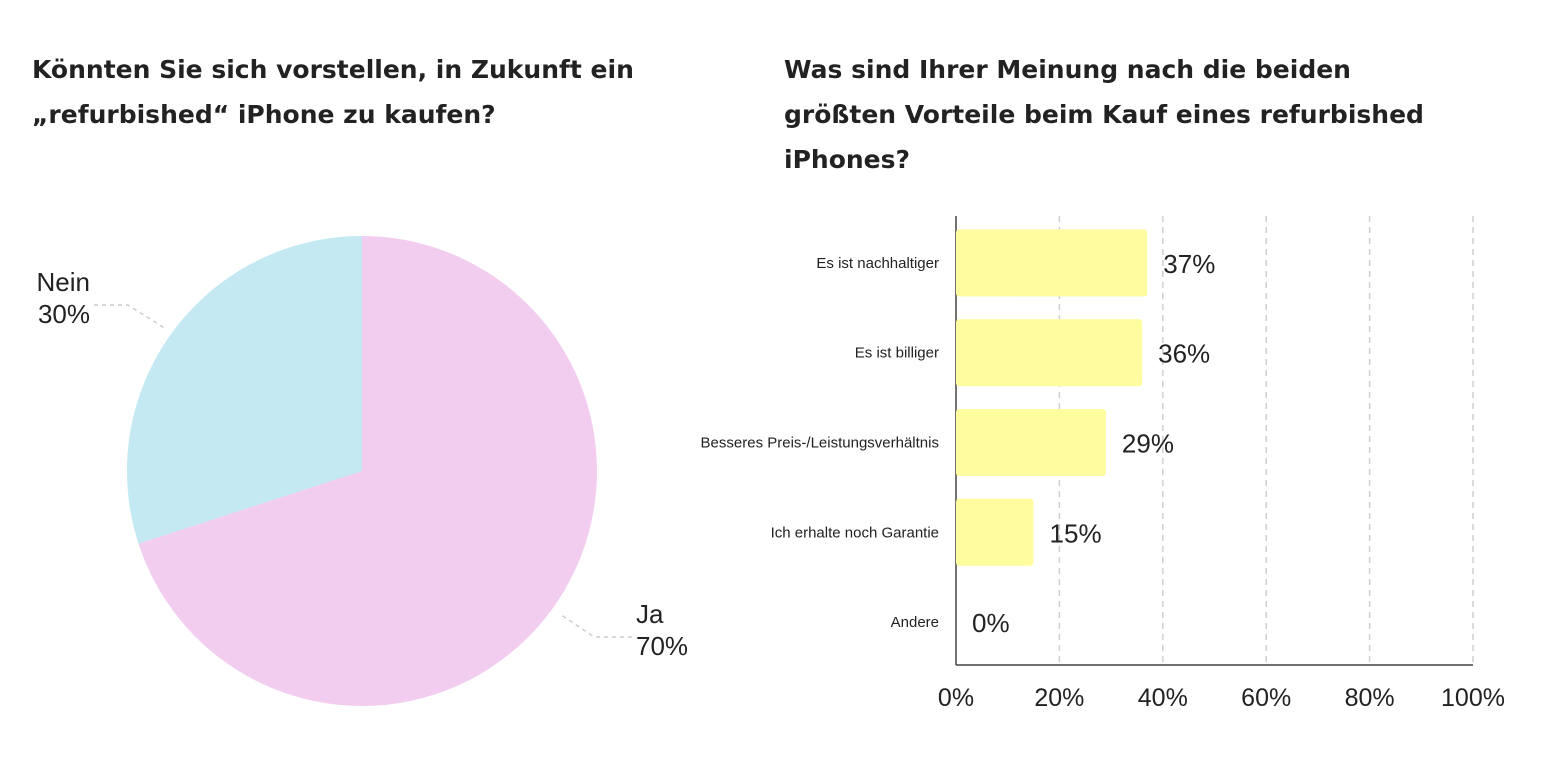  Describe the element at coordinates (1370, 698) in the screenshot. I see `x-tick-label: 80%` at that location.